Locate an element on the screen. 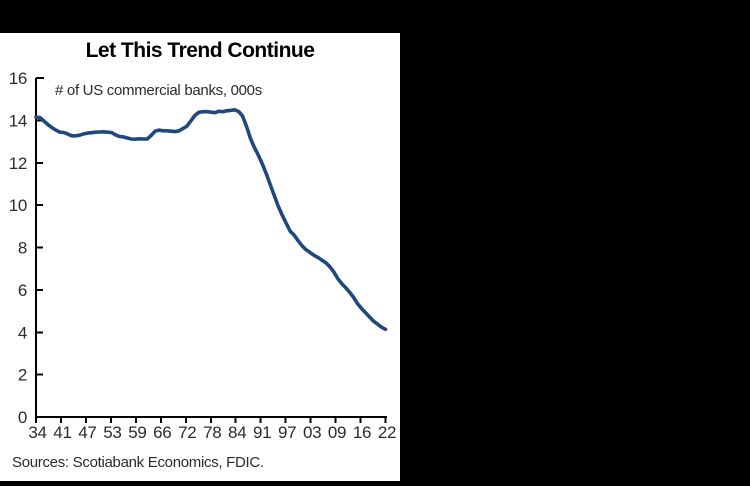 Image resolution: width=750 pixels, height=486 pixels. x-tick-label: 03 is located at coordinates (312, 432).